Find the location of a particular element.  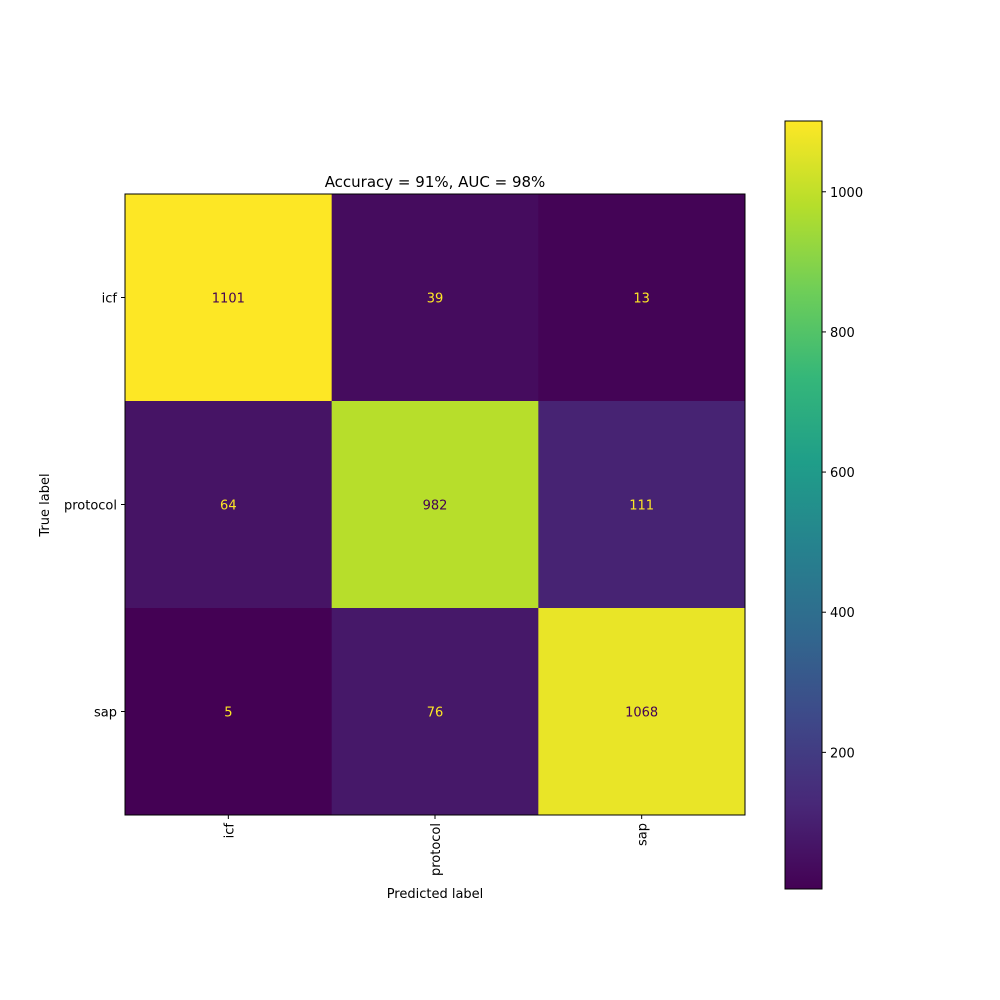

x-axis-label: Predicted label is located at coordinates (435, 894).